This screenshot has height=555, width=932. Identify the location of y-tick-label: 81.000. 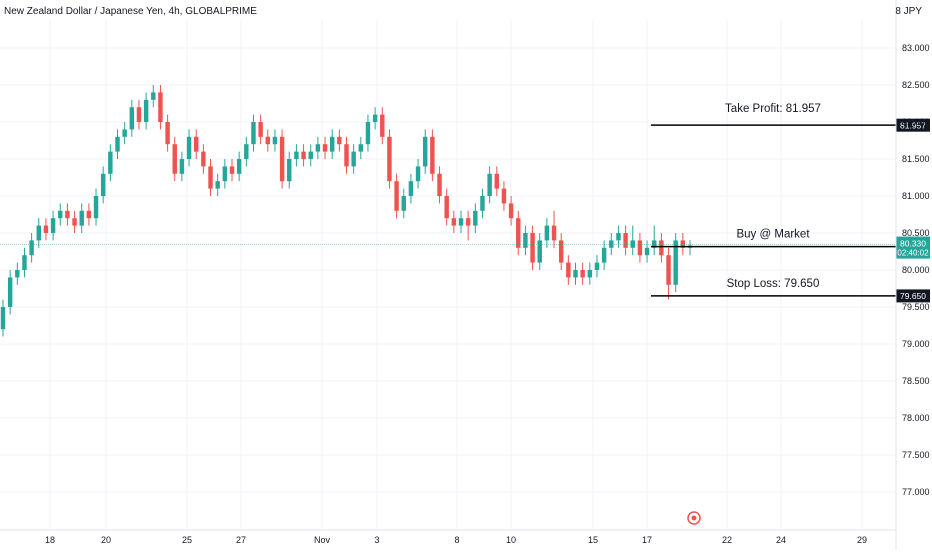
(916, 196).